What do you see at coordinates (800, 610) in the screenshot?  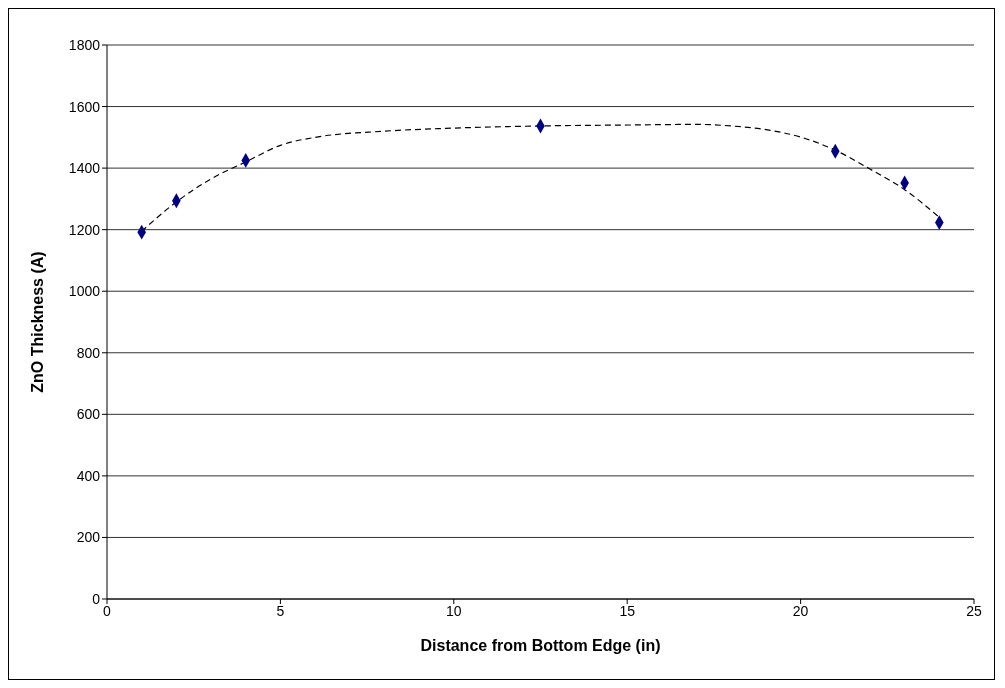 I see `x-tick-label: 20` at bounding box center [800, 610].